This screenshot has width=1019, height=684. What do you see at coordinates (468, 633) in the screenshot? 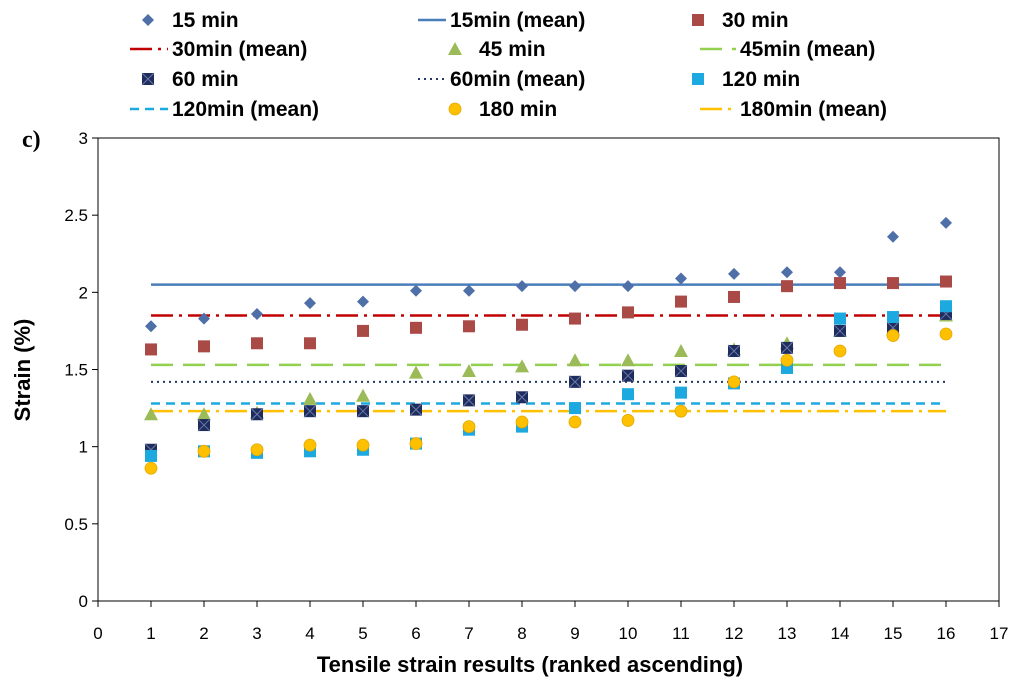
I see `x-tick-label: 7` at bounding box center [468, 633].